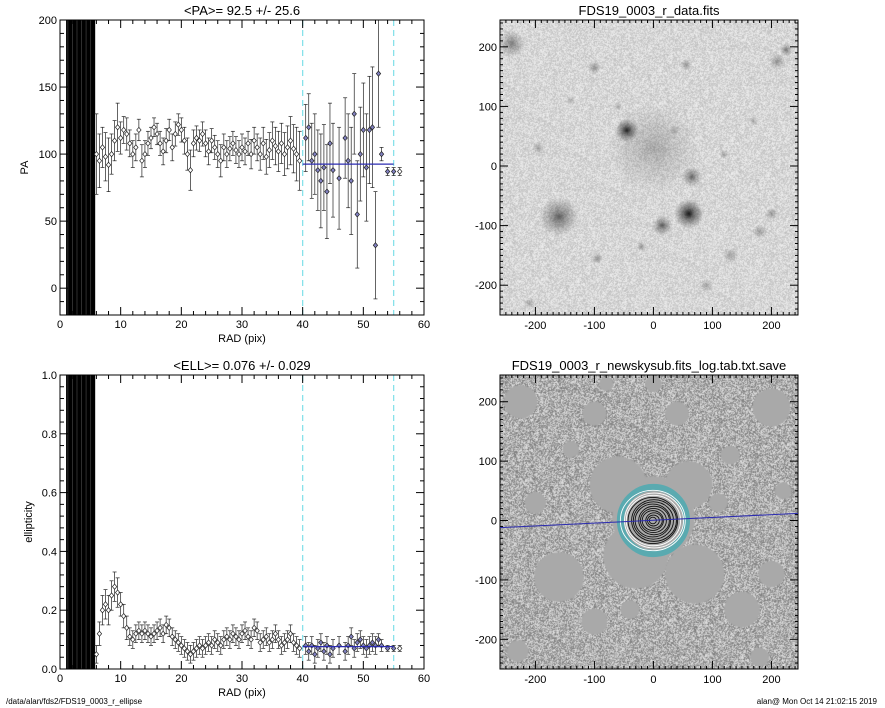 Image resolution: width=885 pixels, height=708 pixels. Describe the element at coordinates (49, 376) in the screenshot. I see `y-tick-label: 1.0` at that location.